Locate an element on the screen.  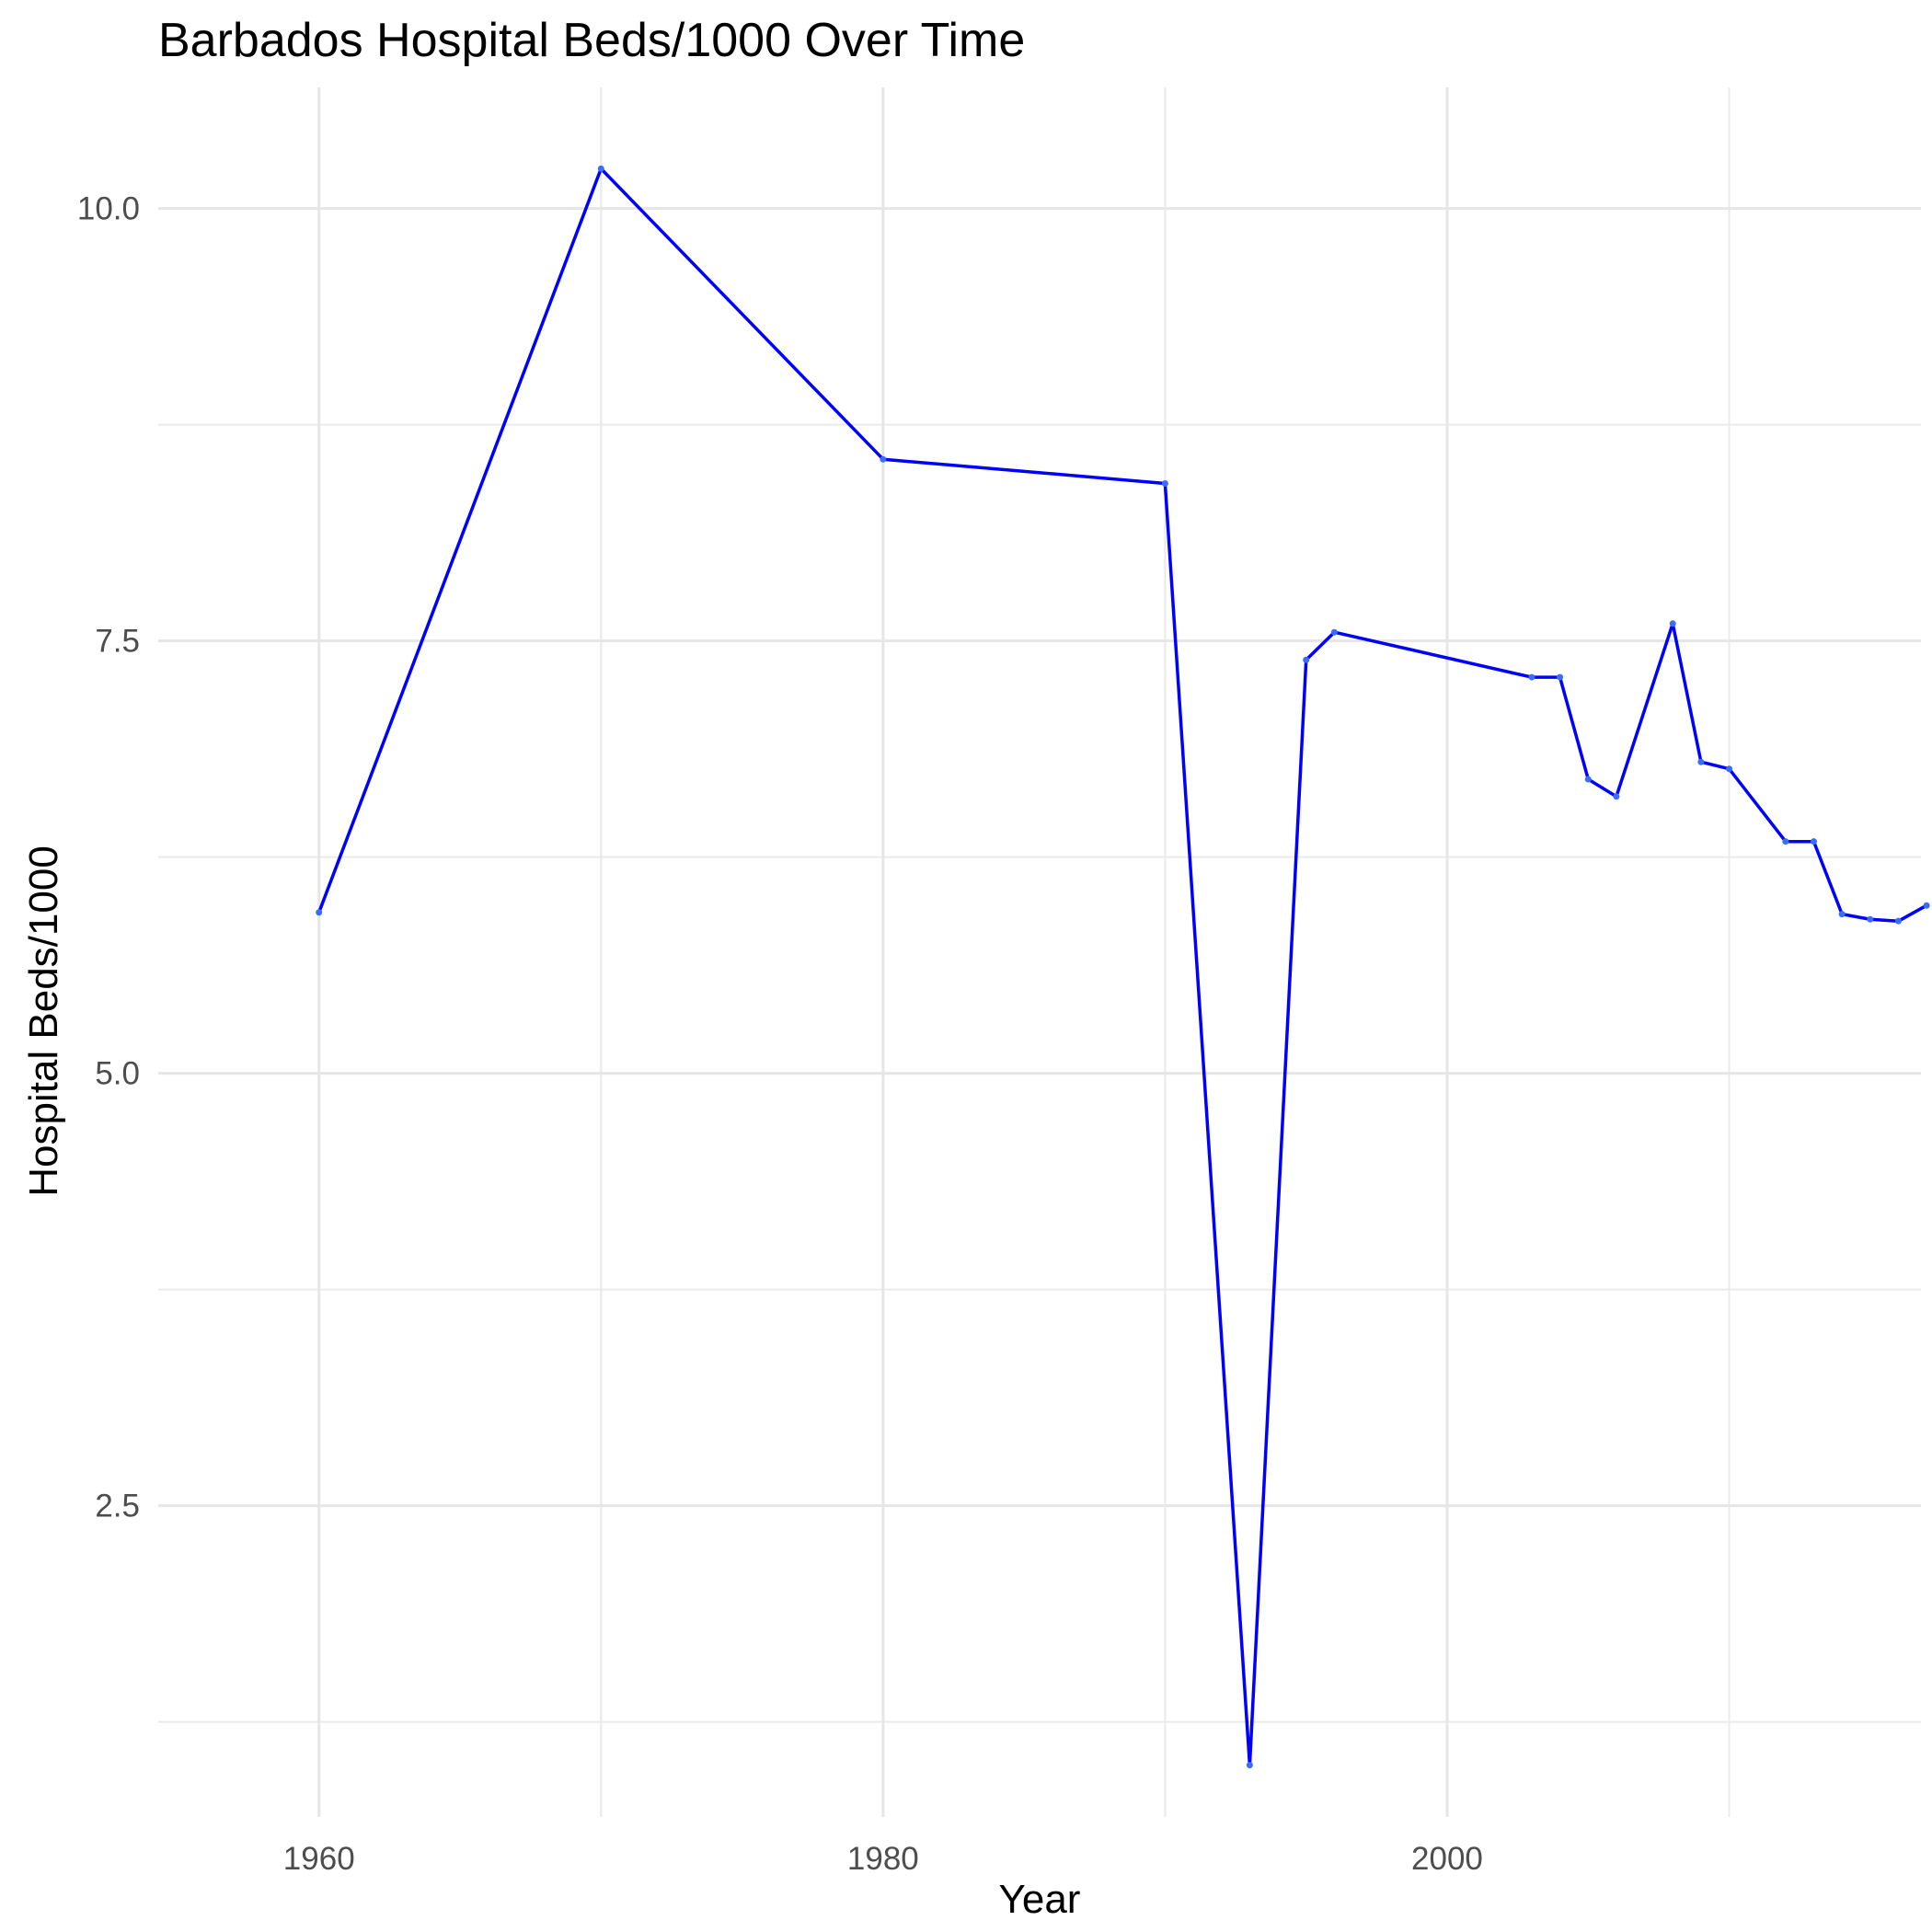
x-tick-label: 1960 is located at coordinates (319, 1859).